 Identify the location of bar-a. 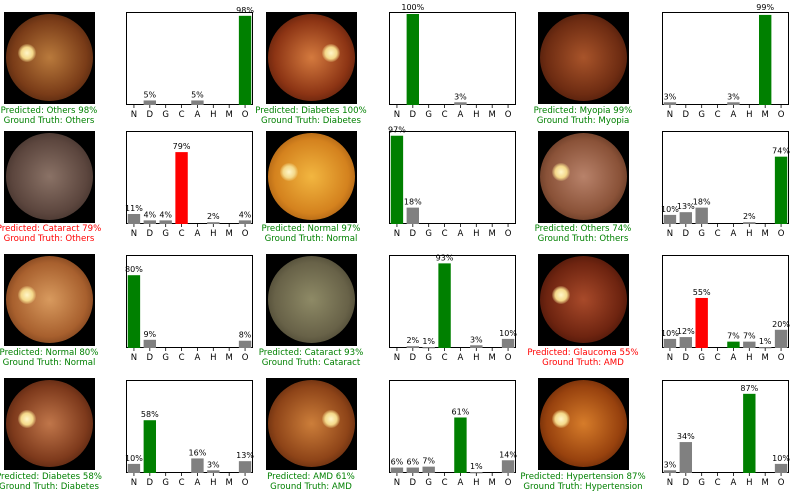
(197, 102).